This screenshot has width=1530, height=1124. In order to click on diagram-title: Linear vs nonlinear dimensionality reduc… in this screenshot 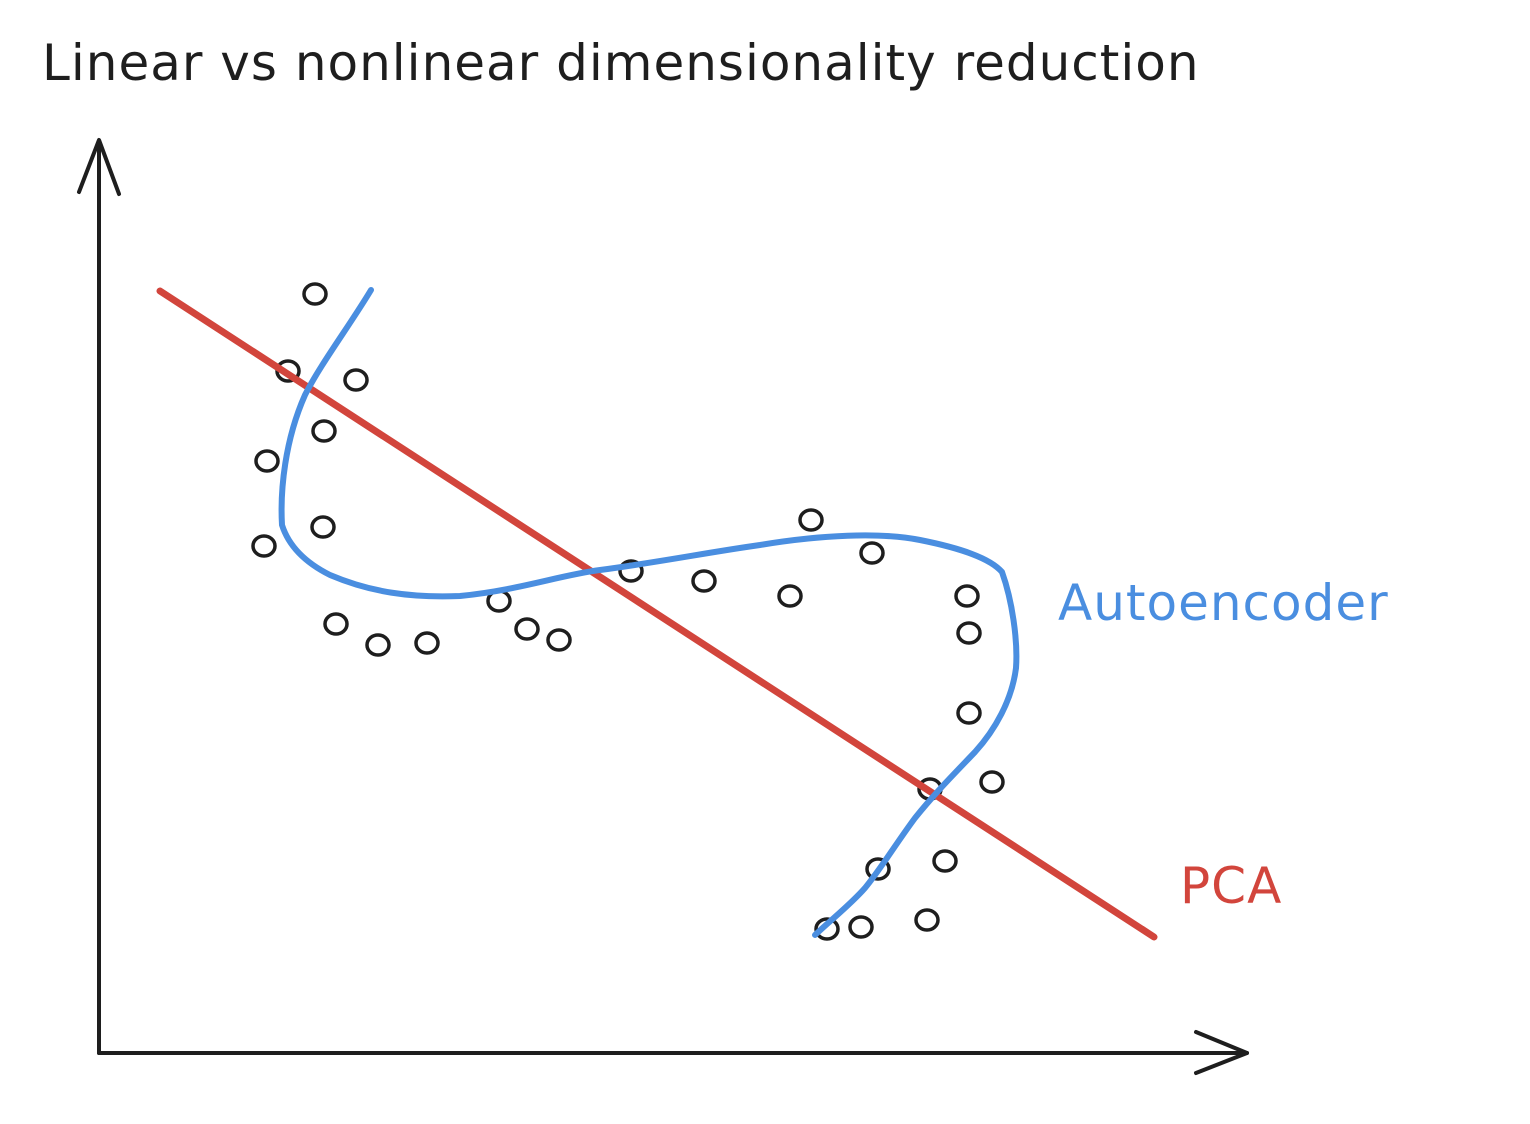, I will do `click(621, 63)`.